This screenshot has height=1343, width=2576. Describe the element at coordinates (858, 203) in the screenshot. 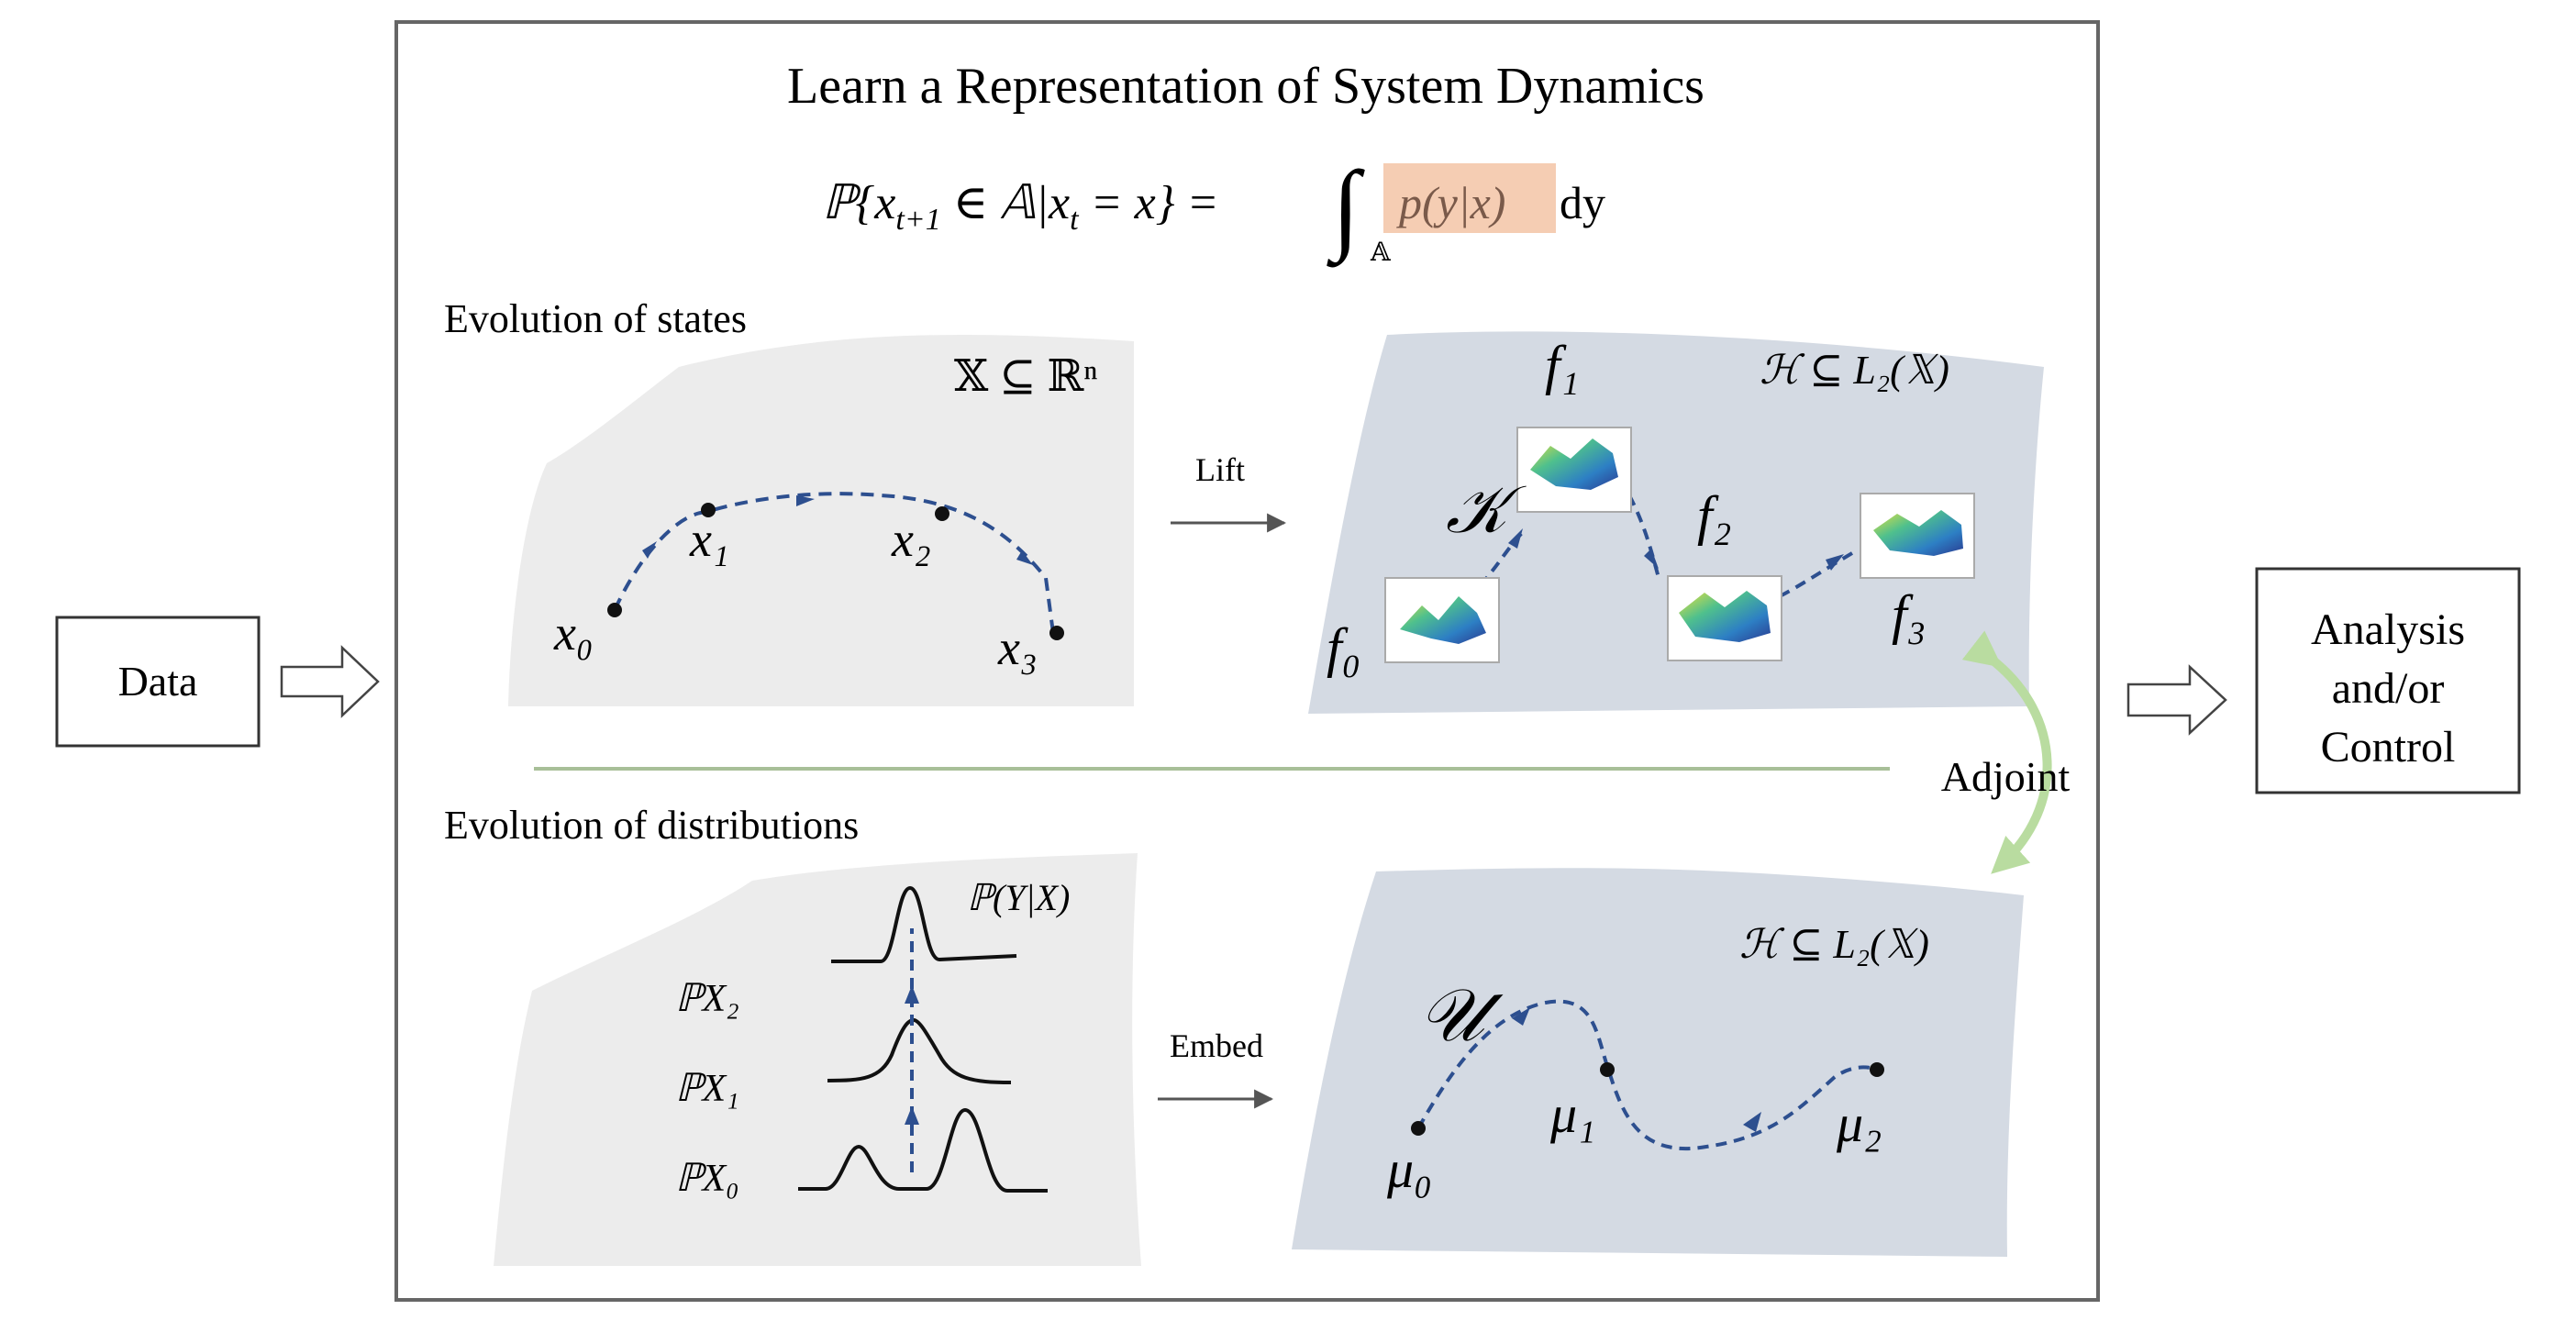

I see `equation-lhs: ℙ{x` at that location.